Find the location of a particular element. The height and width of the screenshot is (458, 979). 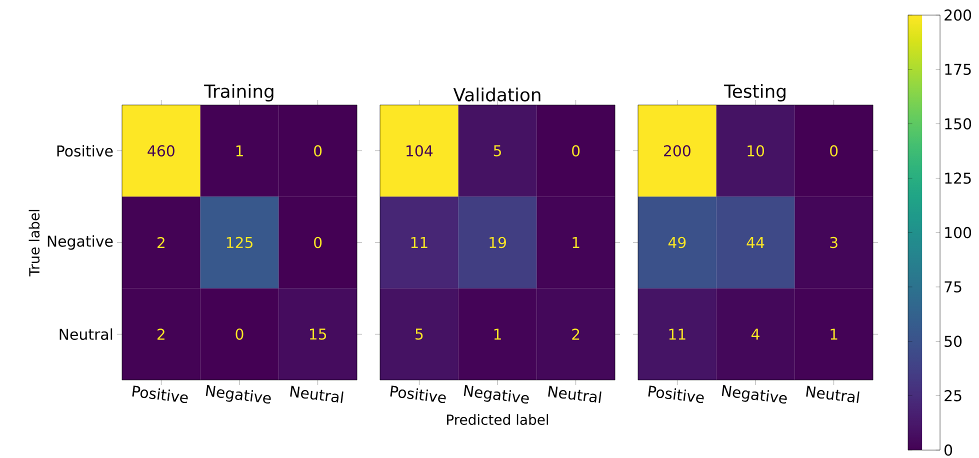

chart-title: Training is located at coordinates (239, 93).